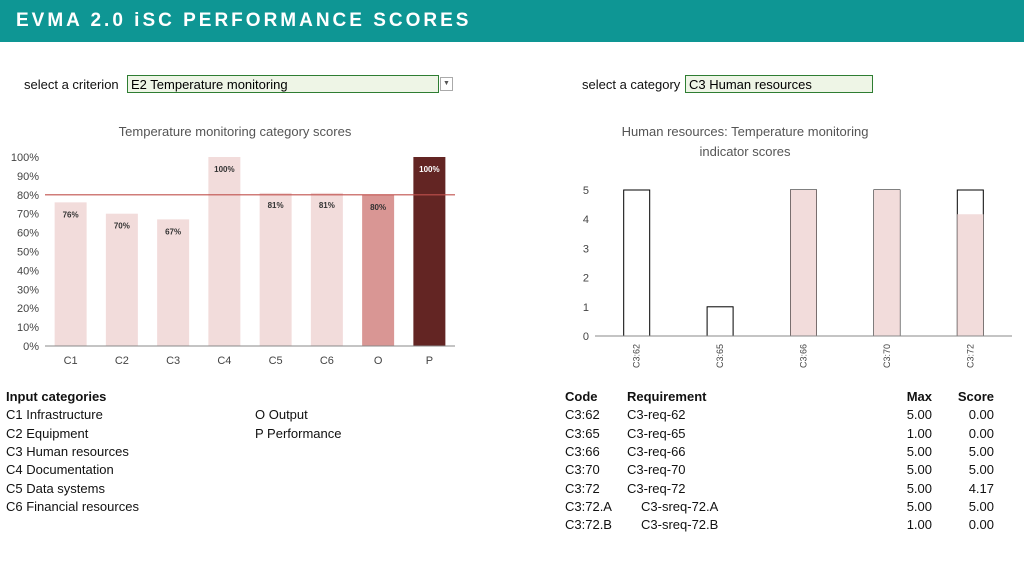 The width and height of the screenshot is (1024, 575). I want to click on y-tick-label: 2, so click(586, 279).